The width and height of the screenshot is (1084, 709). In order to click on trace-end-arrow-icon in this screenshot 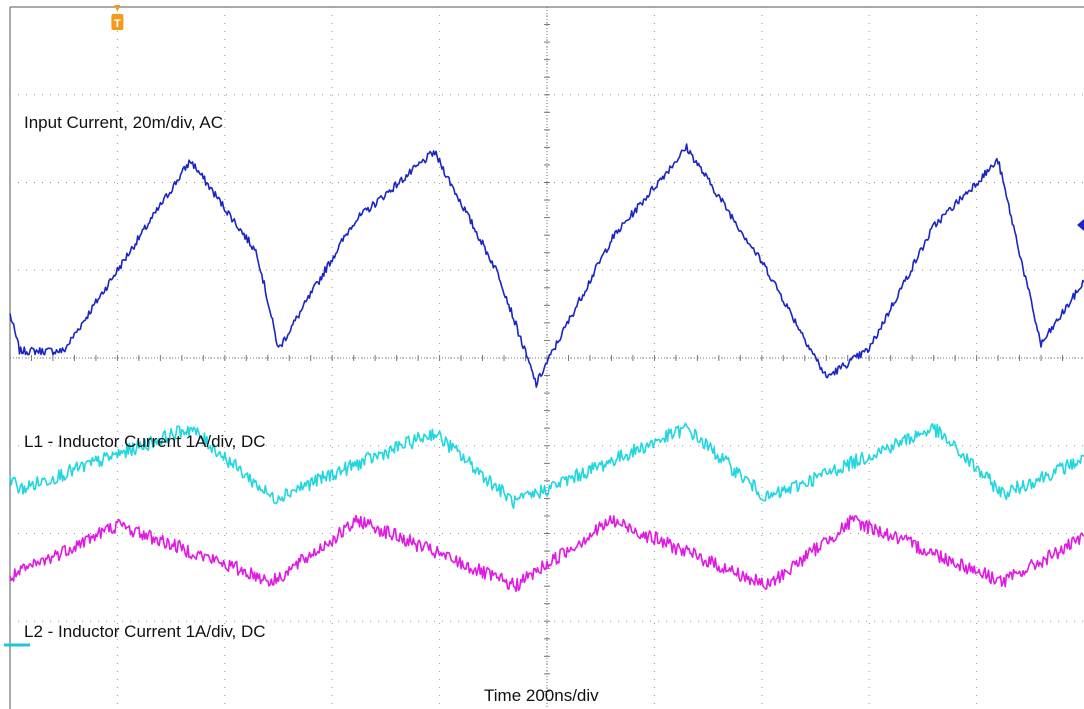, I will do `click(1080, 225)`.